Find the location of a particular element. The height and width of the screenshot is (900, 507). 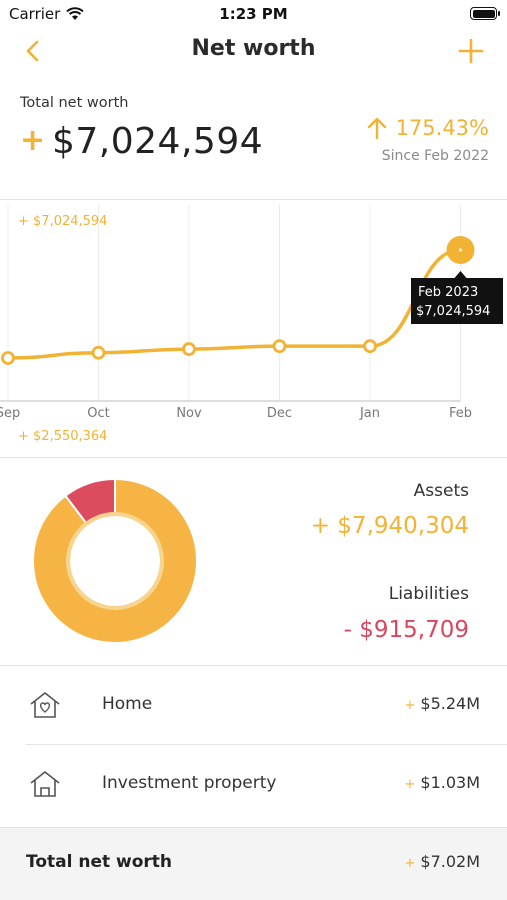

tooltip-value: $7,024,594 is located at coordinates (453, 311).